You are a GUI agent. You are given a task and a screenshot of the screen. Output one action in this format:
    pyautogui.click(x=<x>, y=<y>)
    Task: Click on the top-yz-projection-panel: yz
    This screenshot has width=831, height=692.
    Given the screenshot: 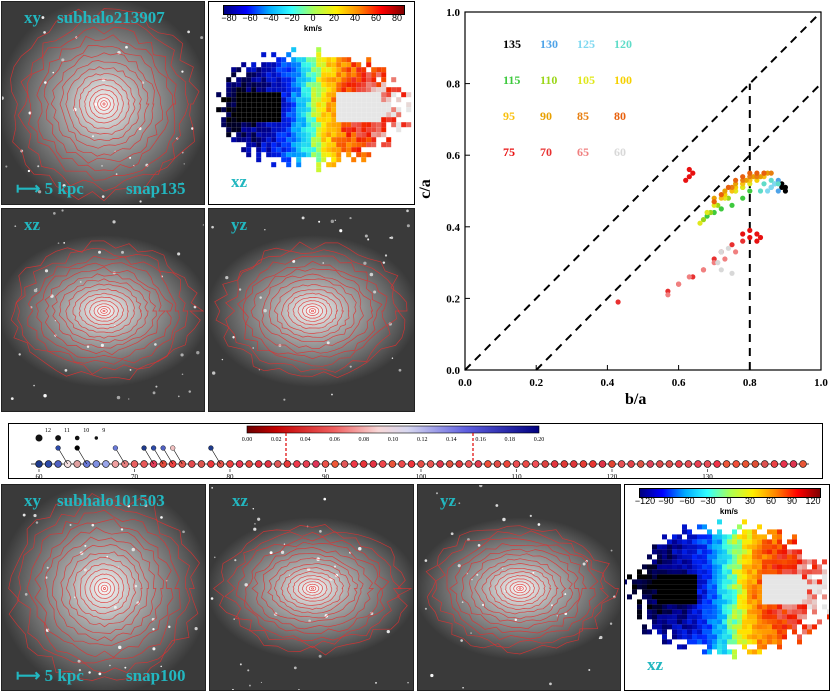 What is the action you would take?
    pyautogui.click(x=311, y=310)
    